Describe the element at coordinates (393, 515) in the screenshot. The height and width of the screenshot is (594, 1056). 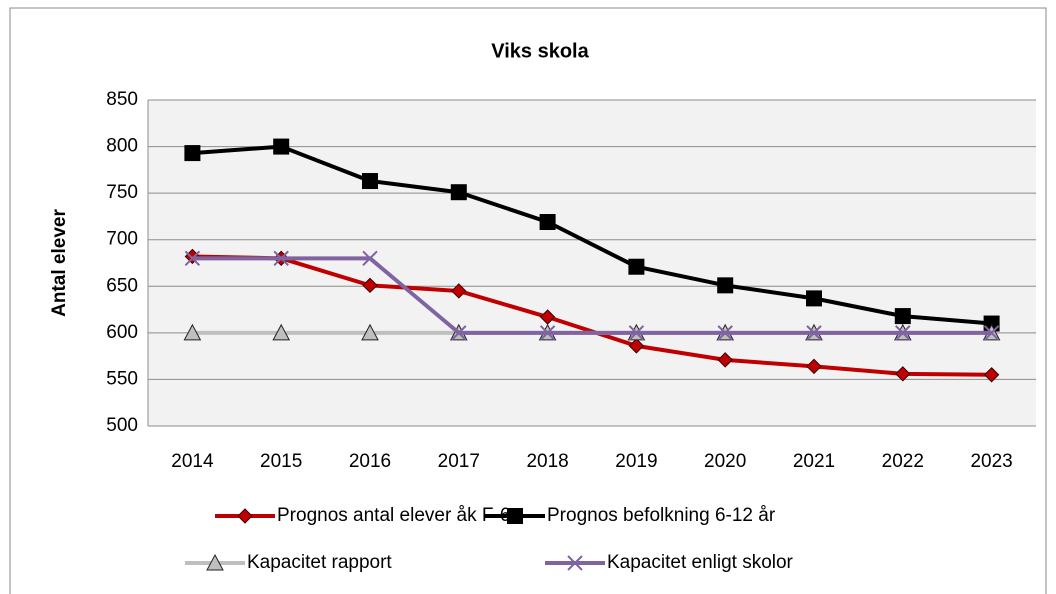
I see `legend-label: Prognos antal elever åk F-6` at that location.